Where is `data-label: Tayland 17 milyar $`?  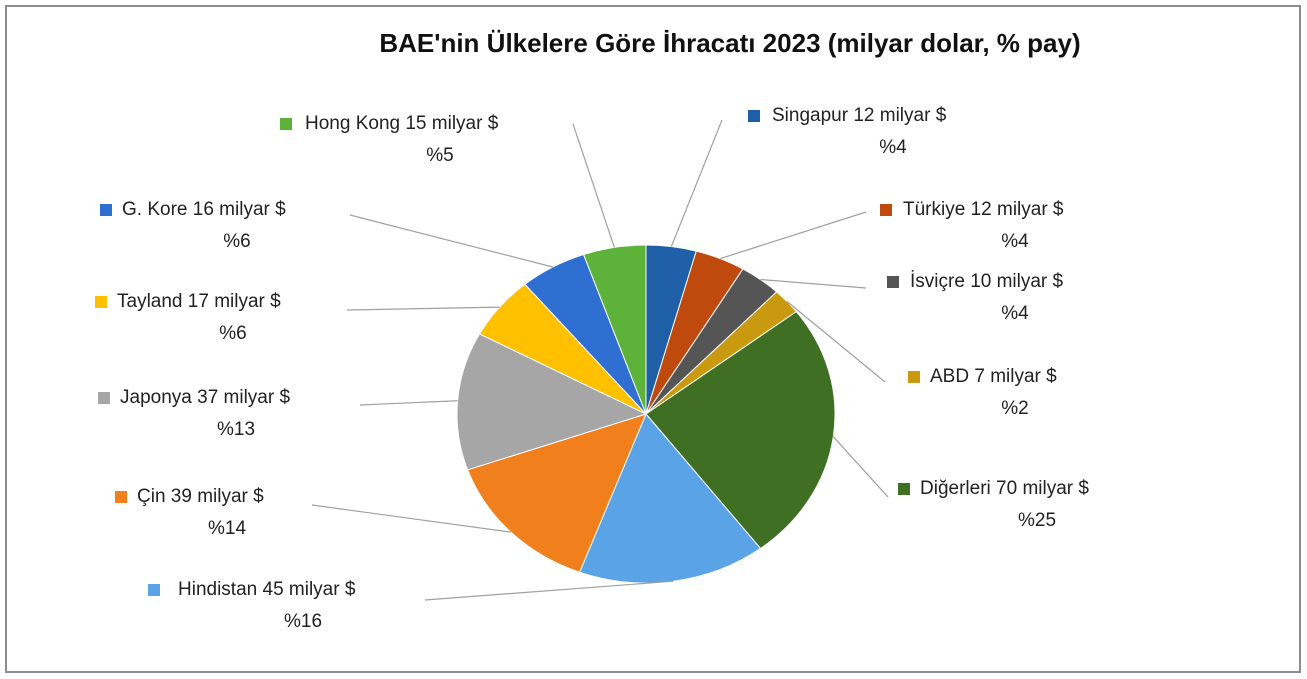 data-label: Tayland 17 milyar $ is located at coordinates (199, 301).